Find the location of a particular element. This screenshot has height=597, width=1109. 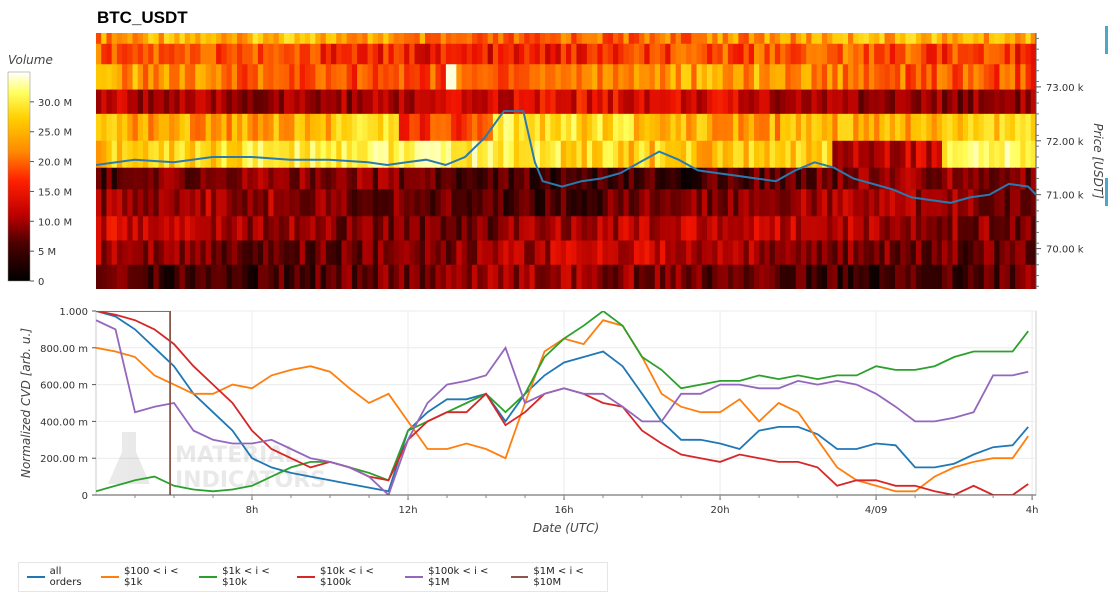

legend-item-1: $100 < i < $1k is located at coordinates (143, 577).